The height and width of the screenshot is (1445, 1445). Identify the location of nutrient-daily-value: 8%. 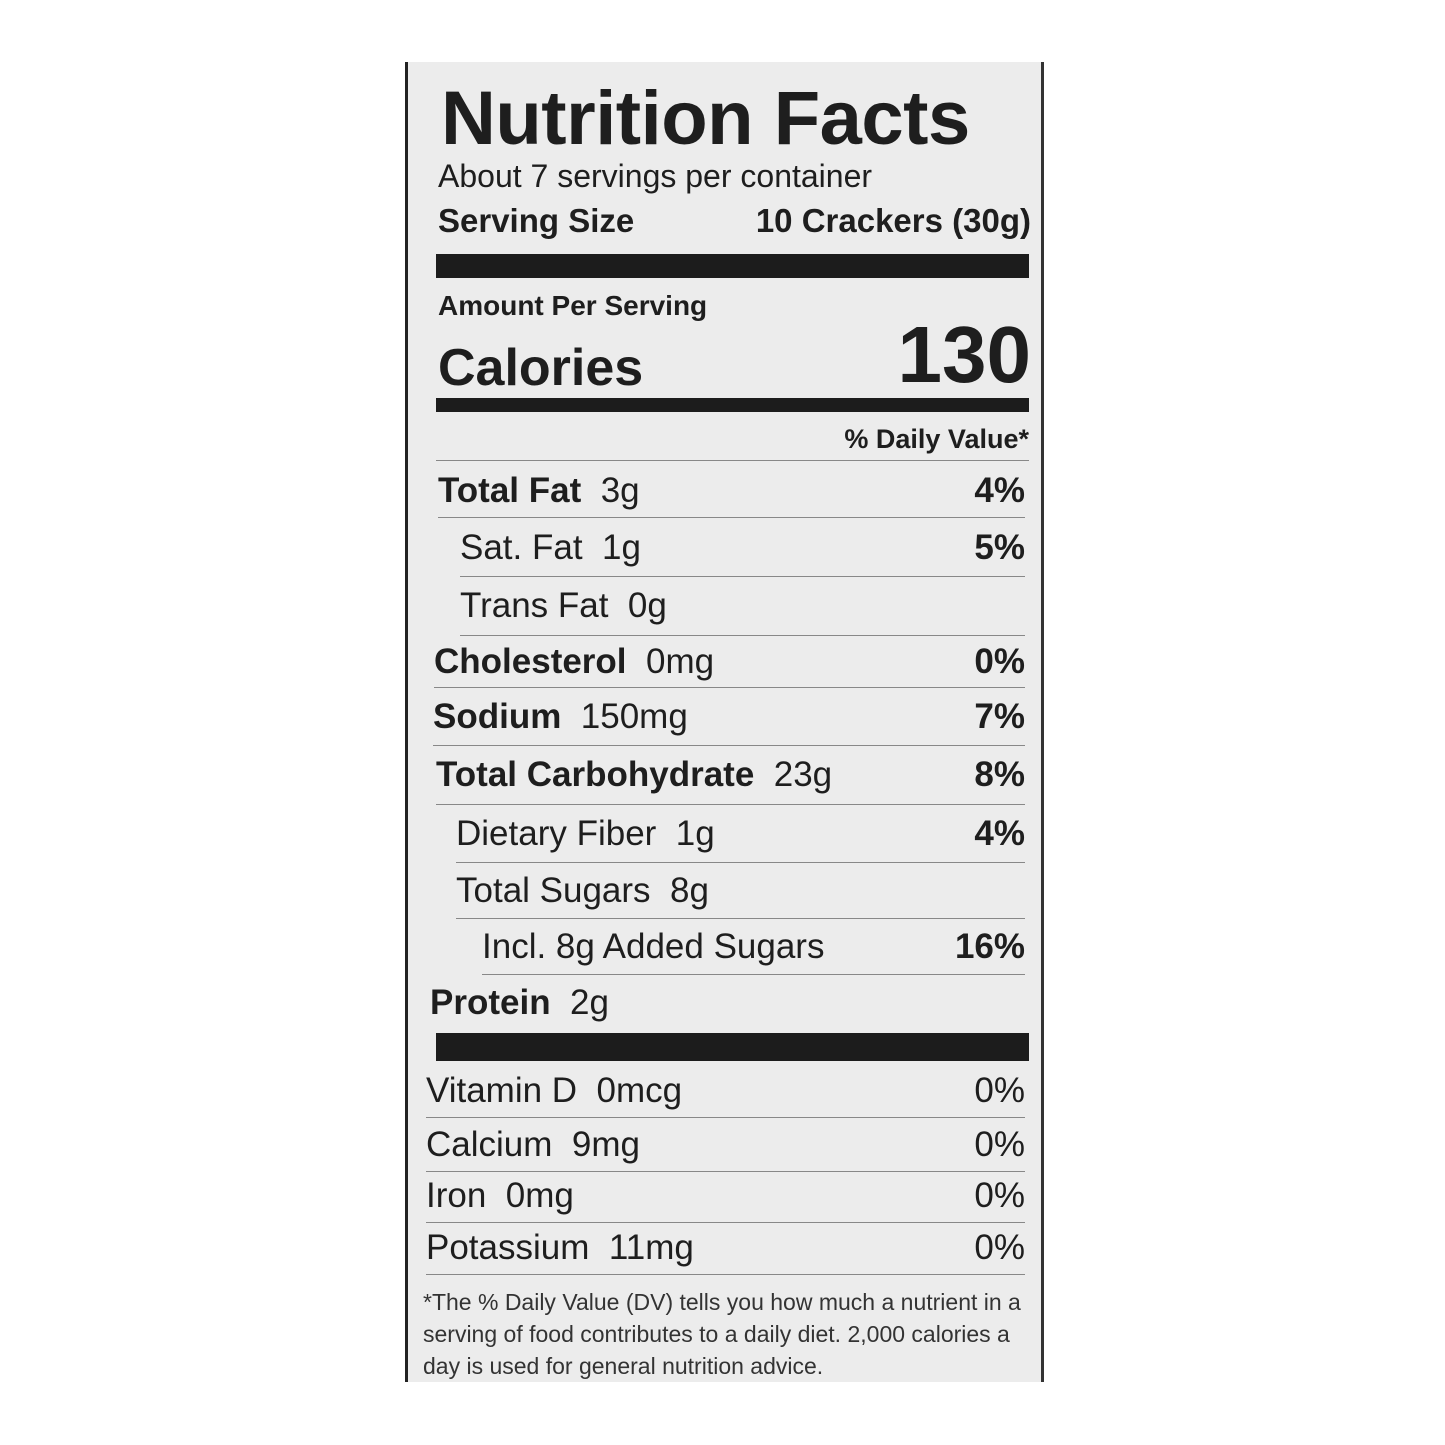
(999, 774).